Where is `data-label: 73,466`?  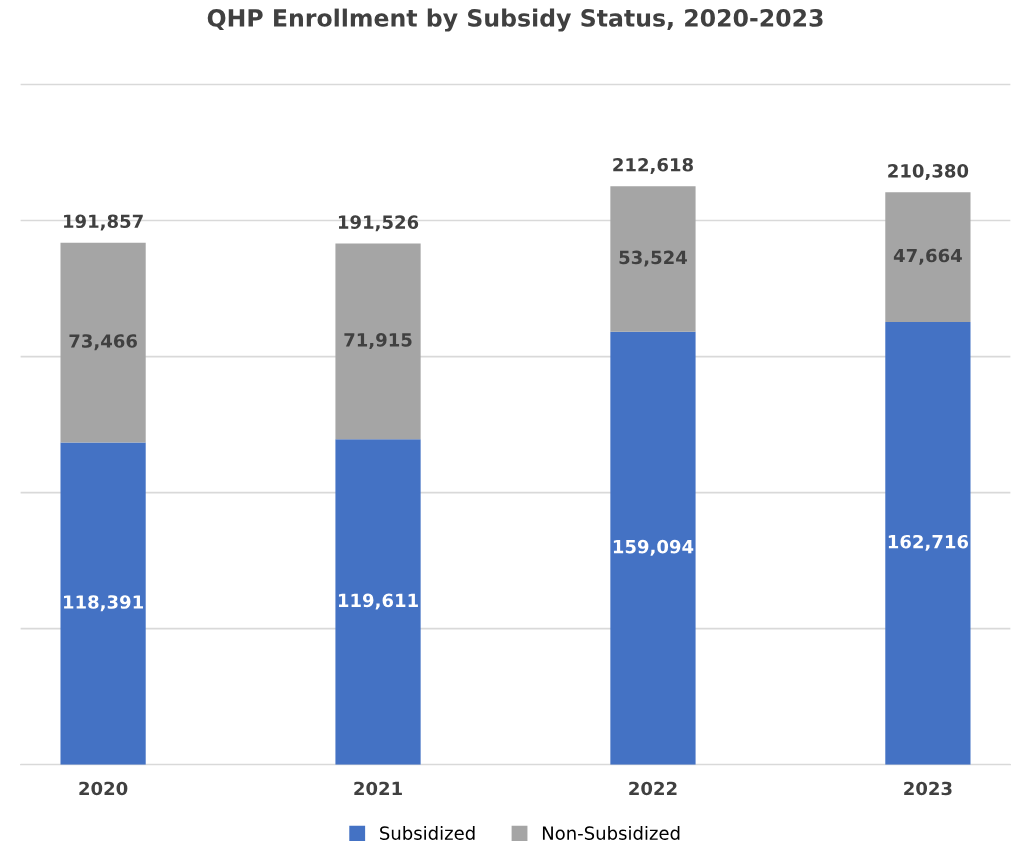
data-label: 73,466 is located at coordinates (103, 342).